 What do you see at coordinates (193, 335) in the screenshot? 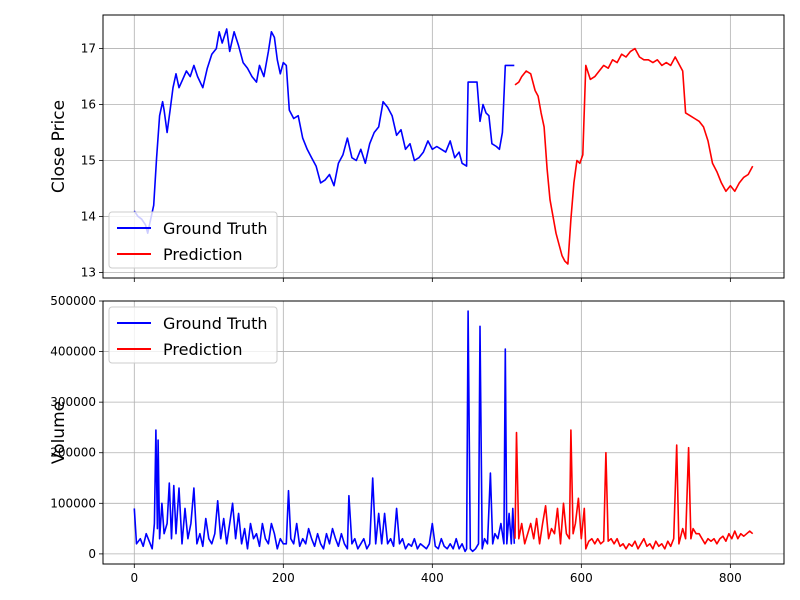
I see `volume-legend: Ground Truth Prediction` at bounding box center [193, 335].